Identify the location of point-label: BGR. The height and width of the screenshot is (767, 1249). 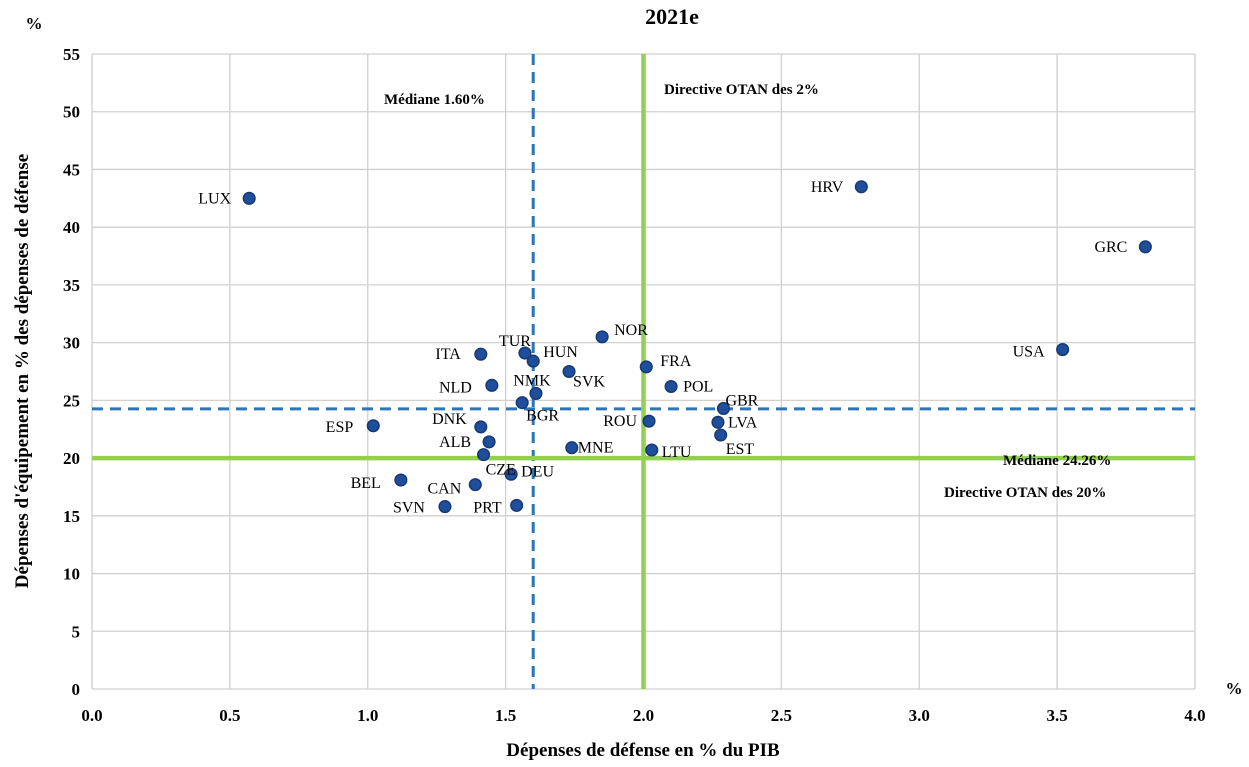
(542, 416).